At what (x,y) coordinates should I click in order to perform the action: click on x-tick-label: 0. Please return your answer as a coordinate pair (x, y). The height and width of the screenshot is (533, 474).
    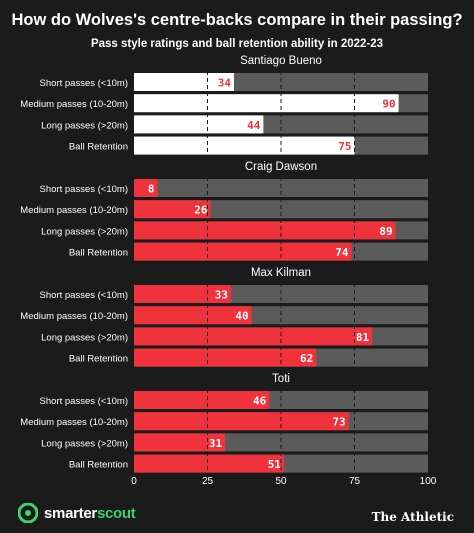
    Looking at the image, I should click on (134, 481).